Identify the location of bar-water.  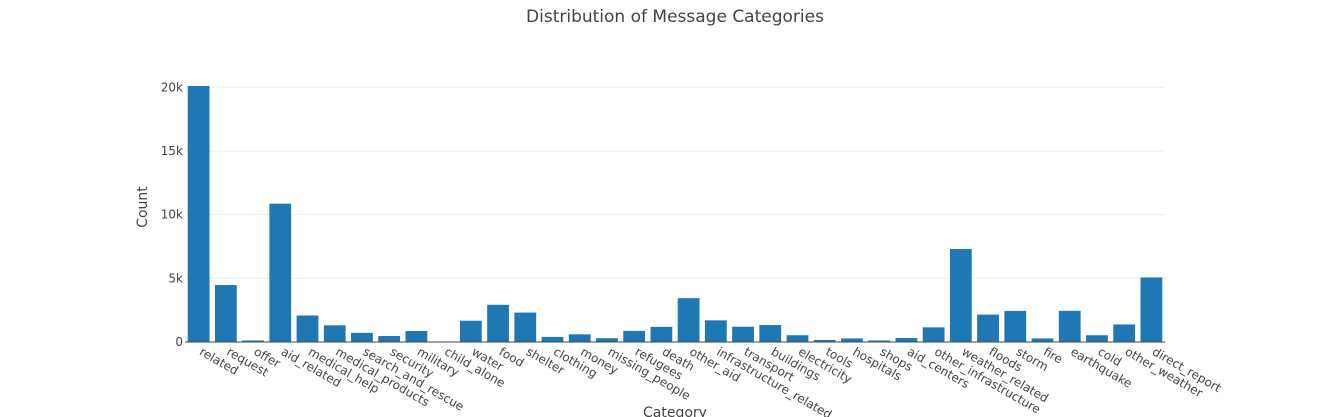
(470, 331).